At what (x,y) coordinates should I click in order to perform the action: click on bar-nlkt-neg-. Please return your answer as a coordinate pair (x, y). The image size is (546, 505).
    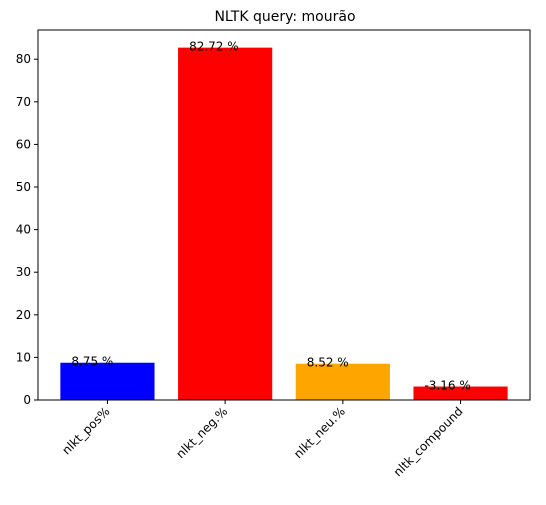
    Looking at the image, I should click on (225, 223).